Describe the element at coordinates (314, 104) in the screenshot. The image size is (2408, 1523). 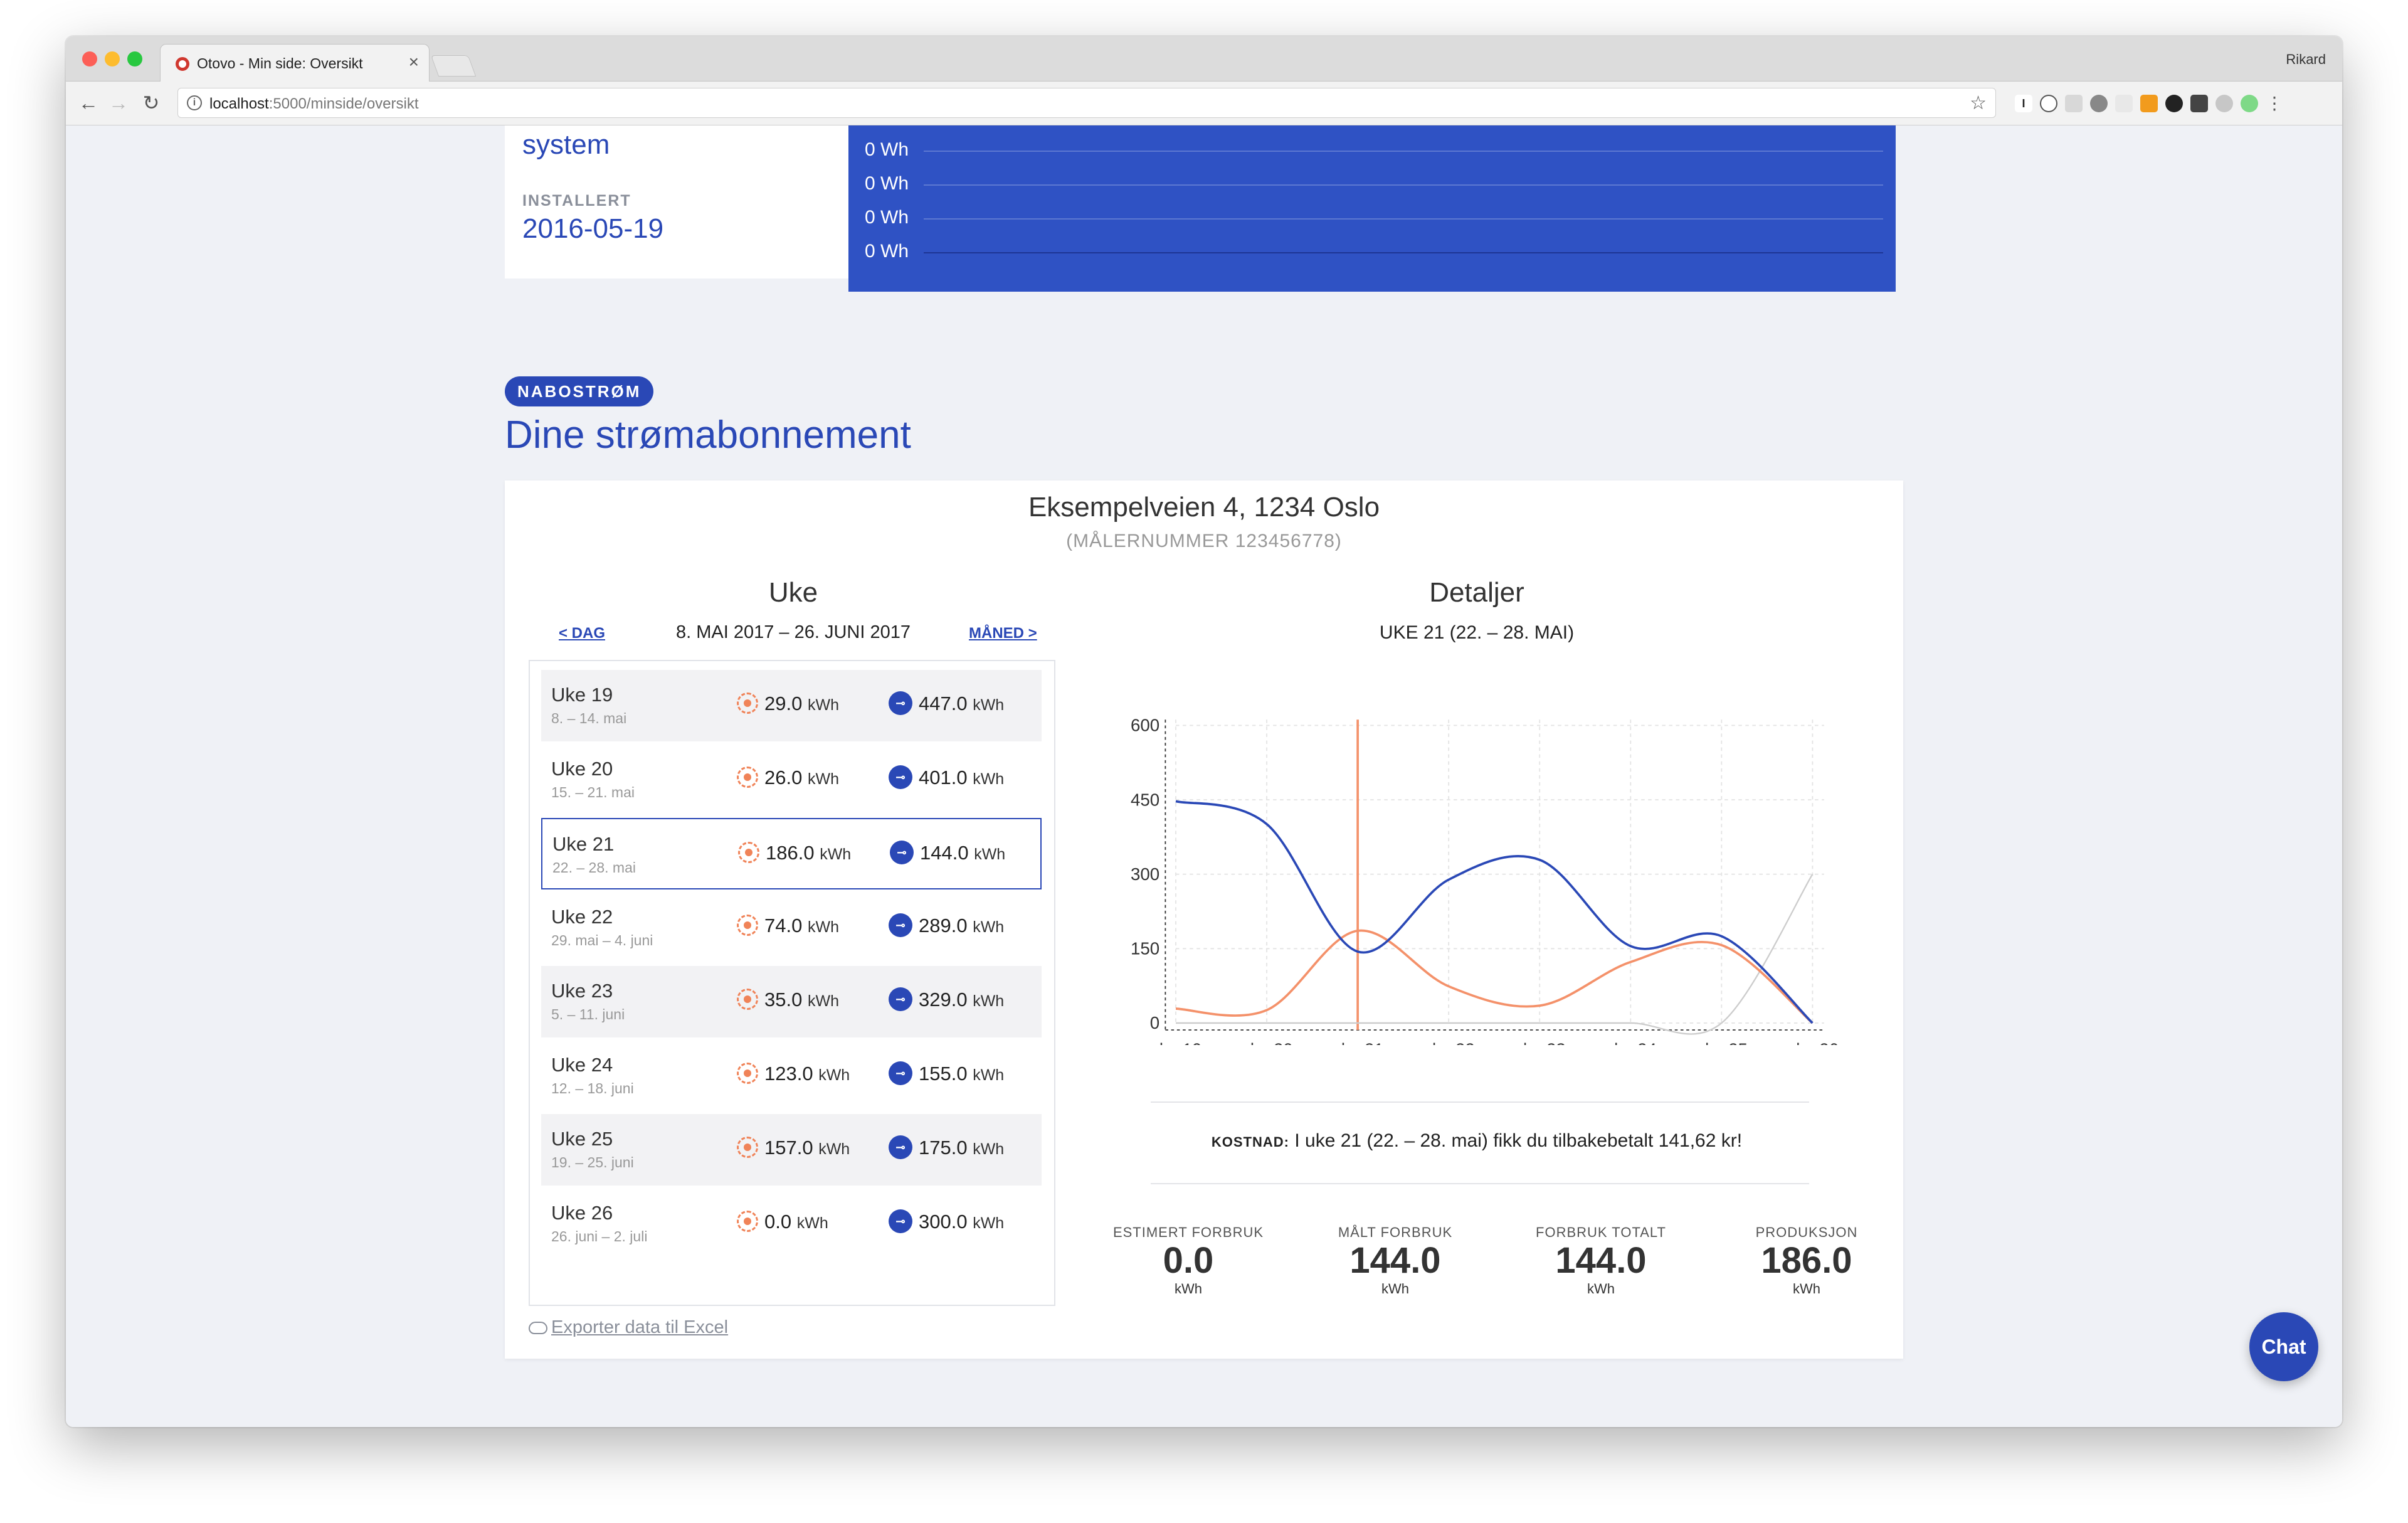
I see `url-text: localhost:5000/minside/oversikt` at that location.